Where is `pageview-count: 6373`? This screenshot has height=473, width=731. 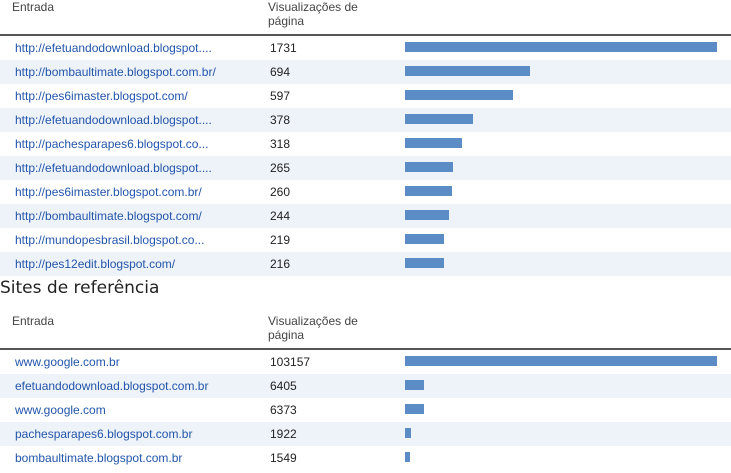 pageview-count: 6373 is located at coordinates (283, 410).